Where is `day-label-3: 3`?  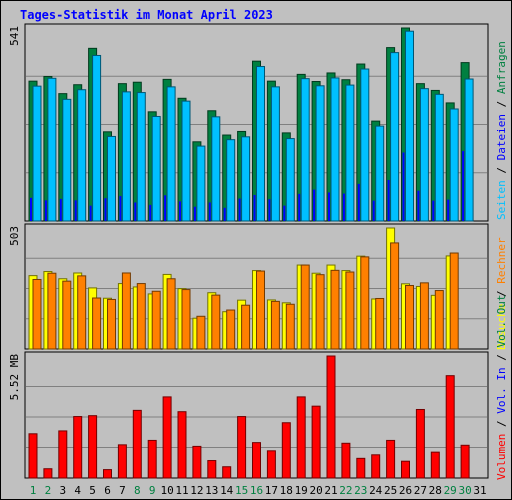
day-label-3: 3 is located at coordinates (62, 490).